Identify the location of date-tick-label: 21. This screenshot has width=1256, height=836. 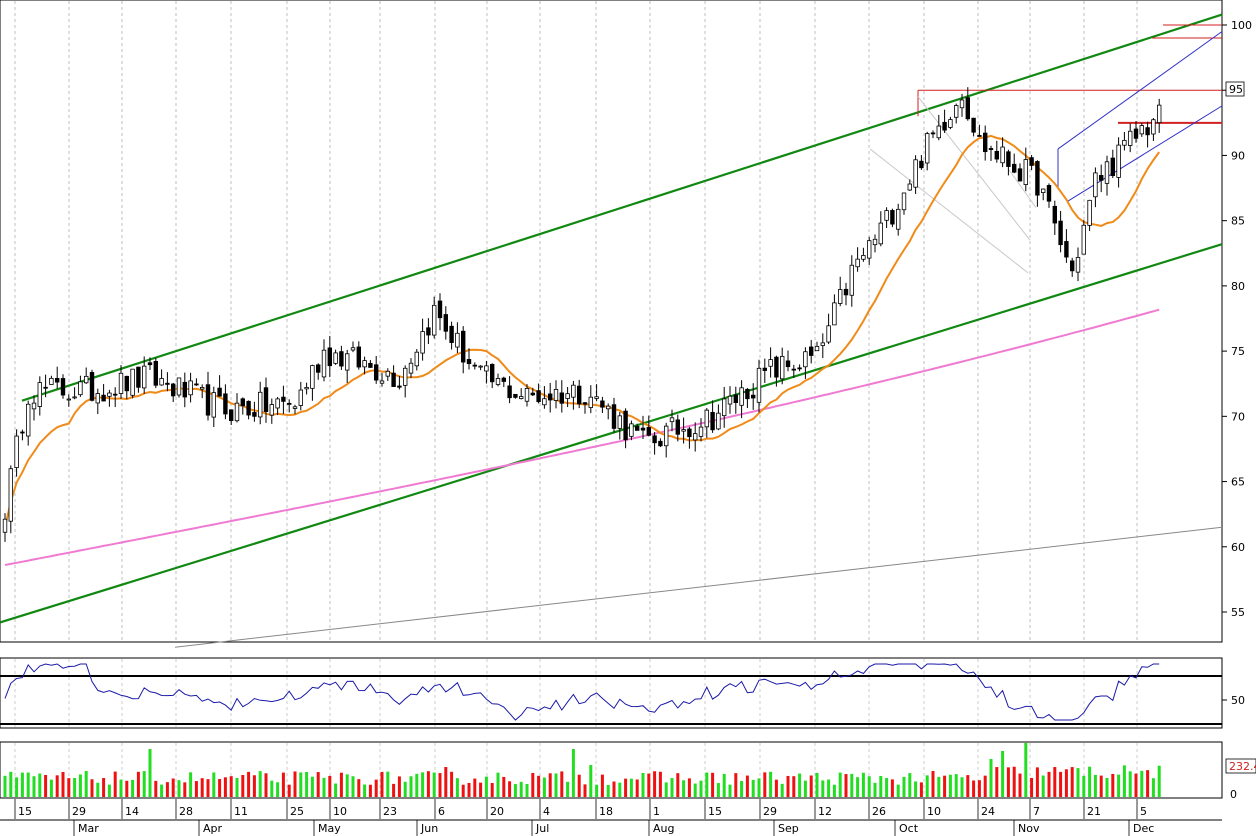
(1094, 811).